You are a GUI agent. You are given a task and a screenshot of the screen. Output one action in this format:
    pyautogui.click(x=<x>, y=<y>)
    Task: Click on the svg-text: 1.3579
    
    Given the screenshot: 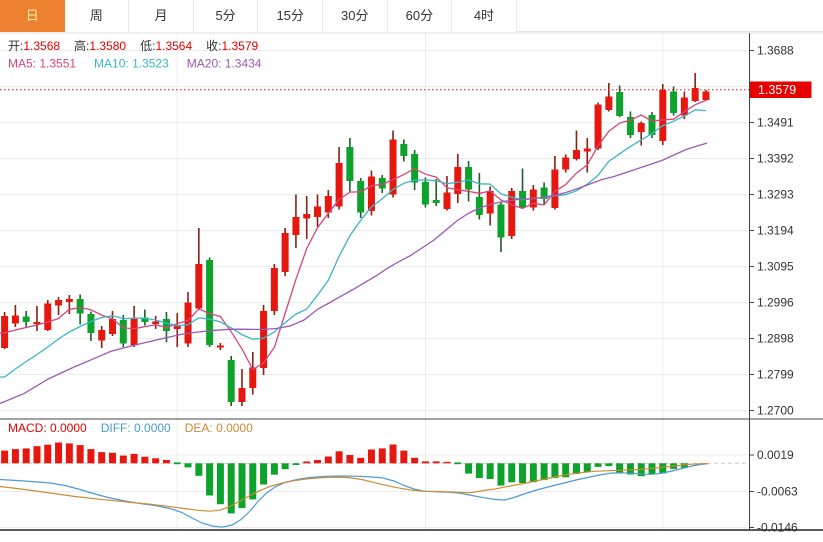 What is the action you would take?
    pyautogui.click(x=777, y=90)
    